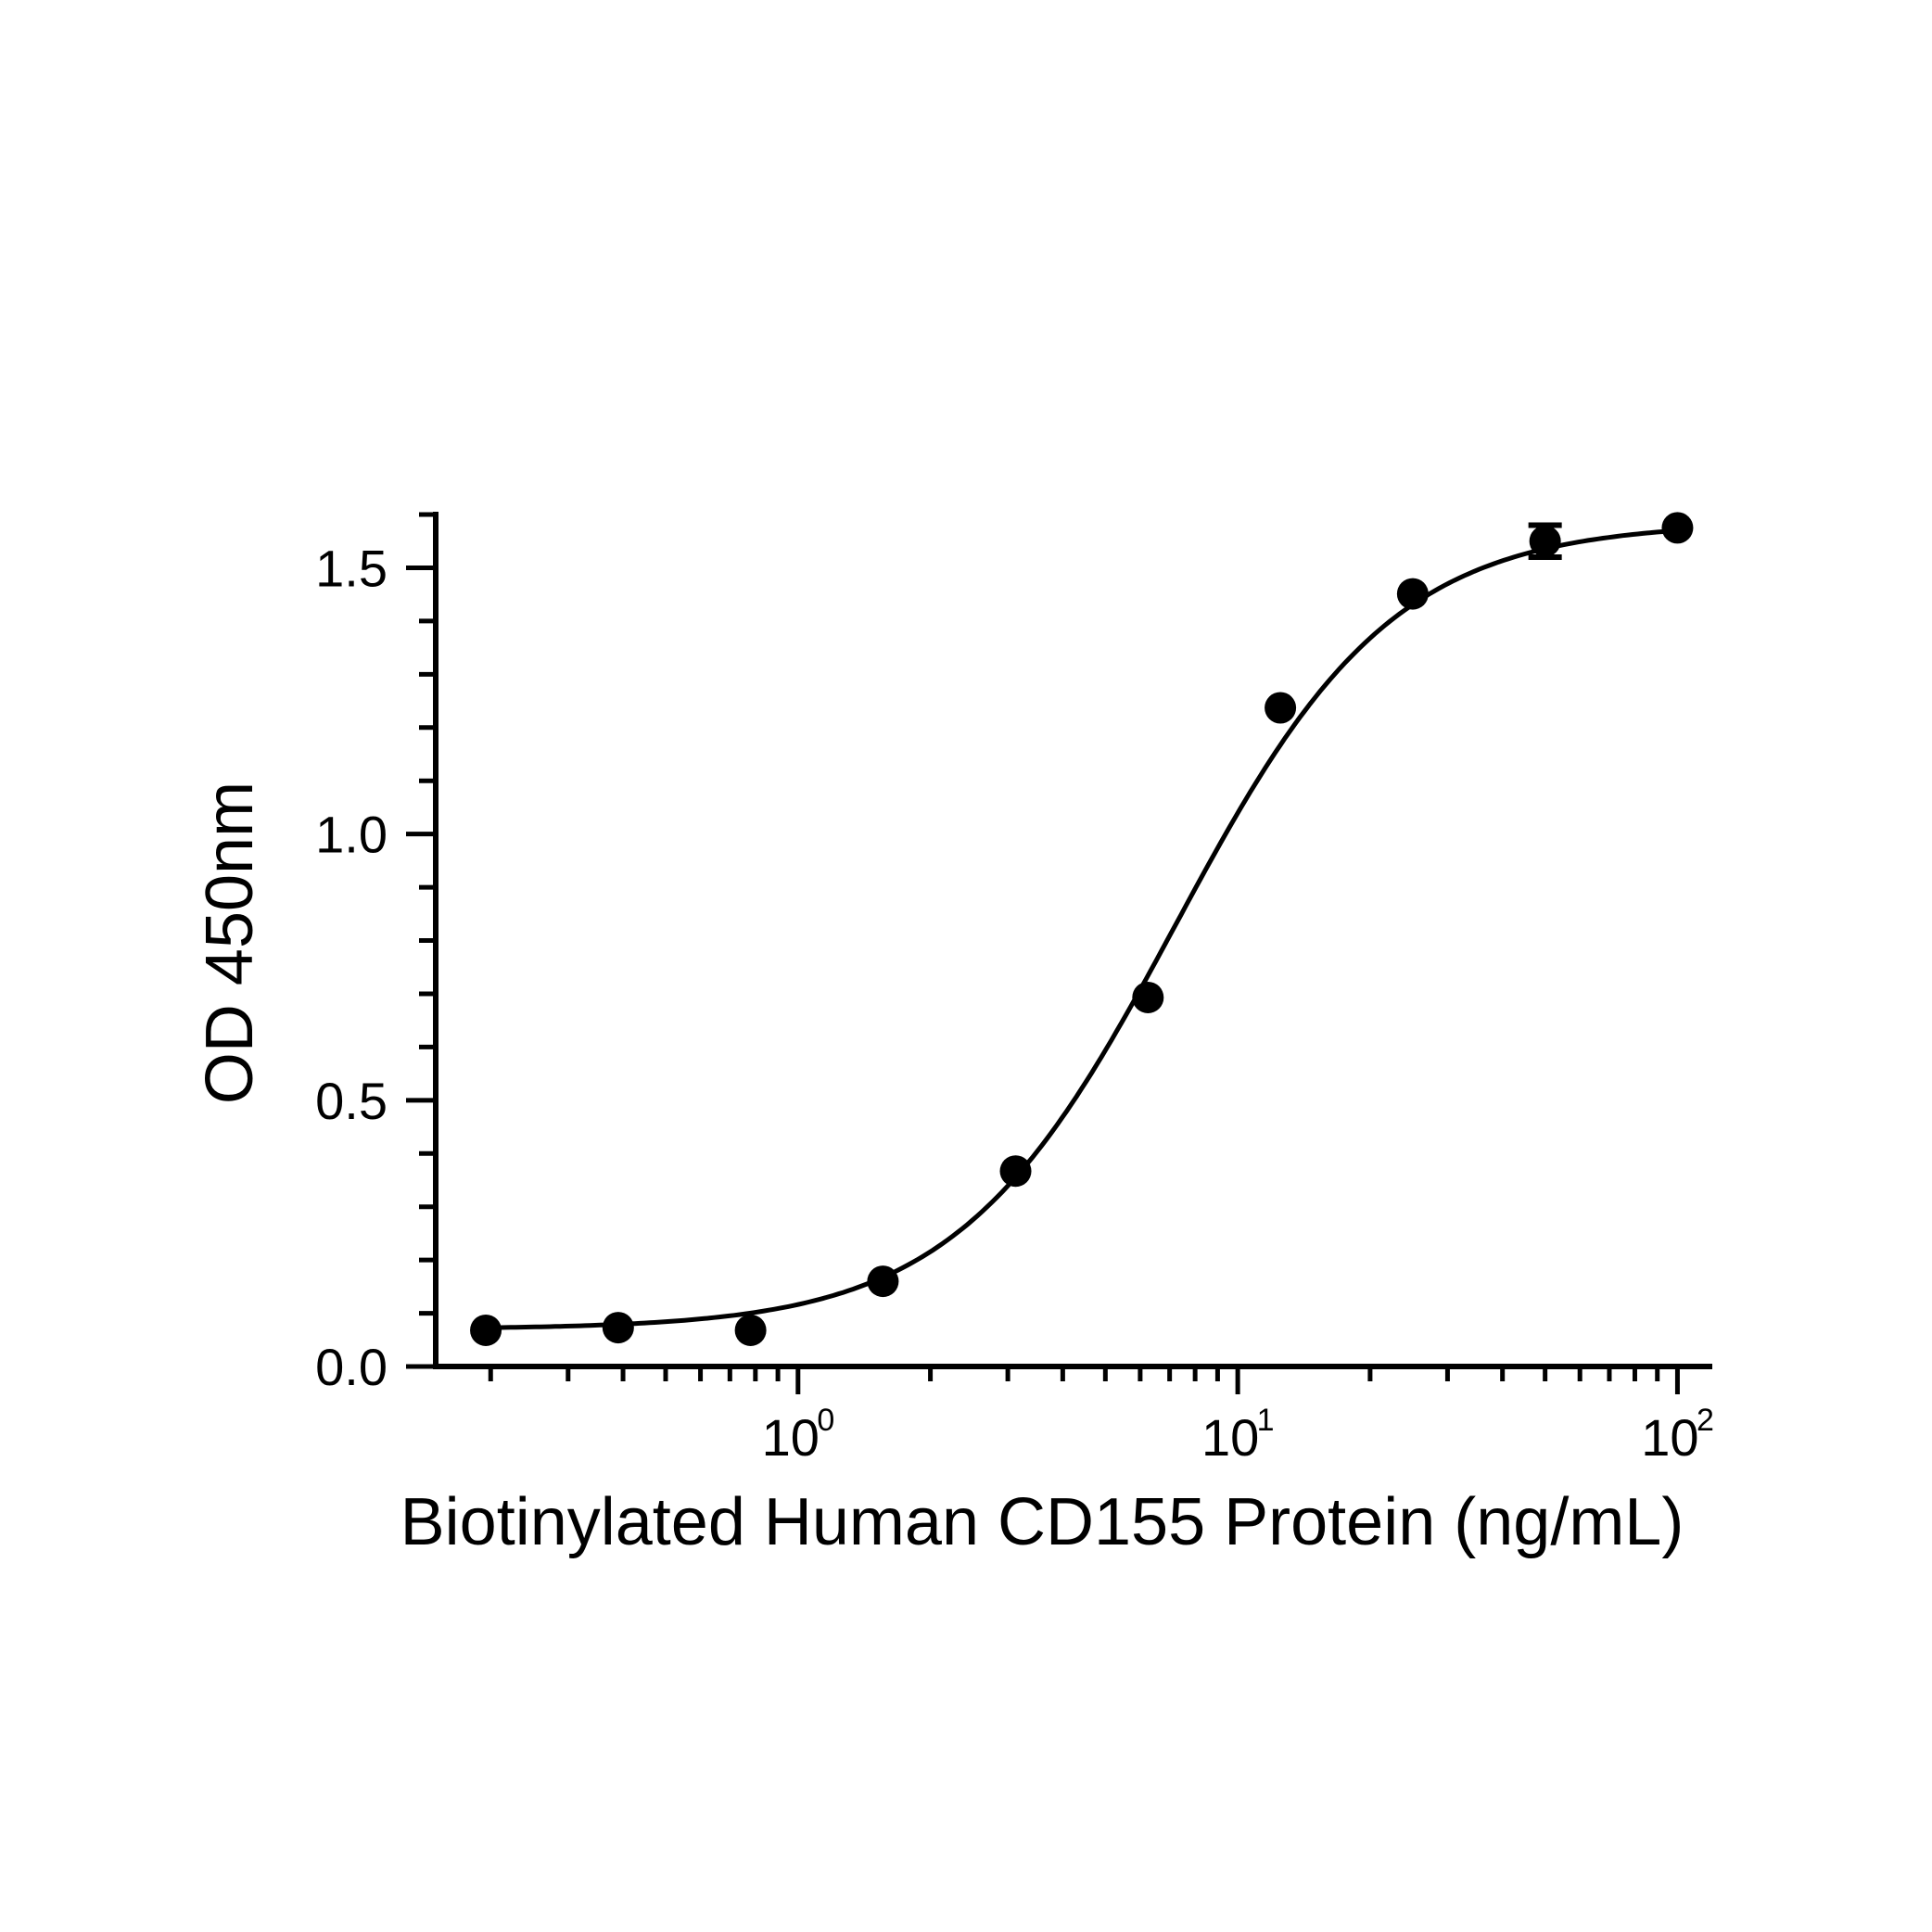  Describe the element at coordinates (1101, 1416) in the screenshot. I see `x-ticks: 100 101 102` at that location.